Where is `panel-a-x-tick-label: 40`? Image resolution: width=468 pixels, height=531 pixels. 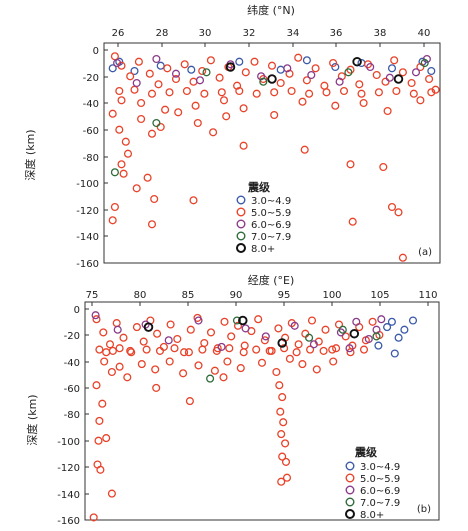
panel-a-x-tick-label: 40 is located at coordinates (424, 33).